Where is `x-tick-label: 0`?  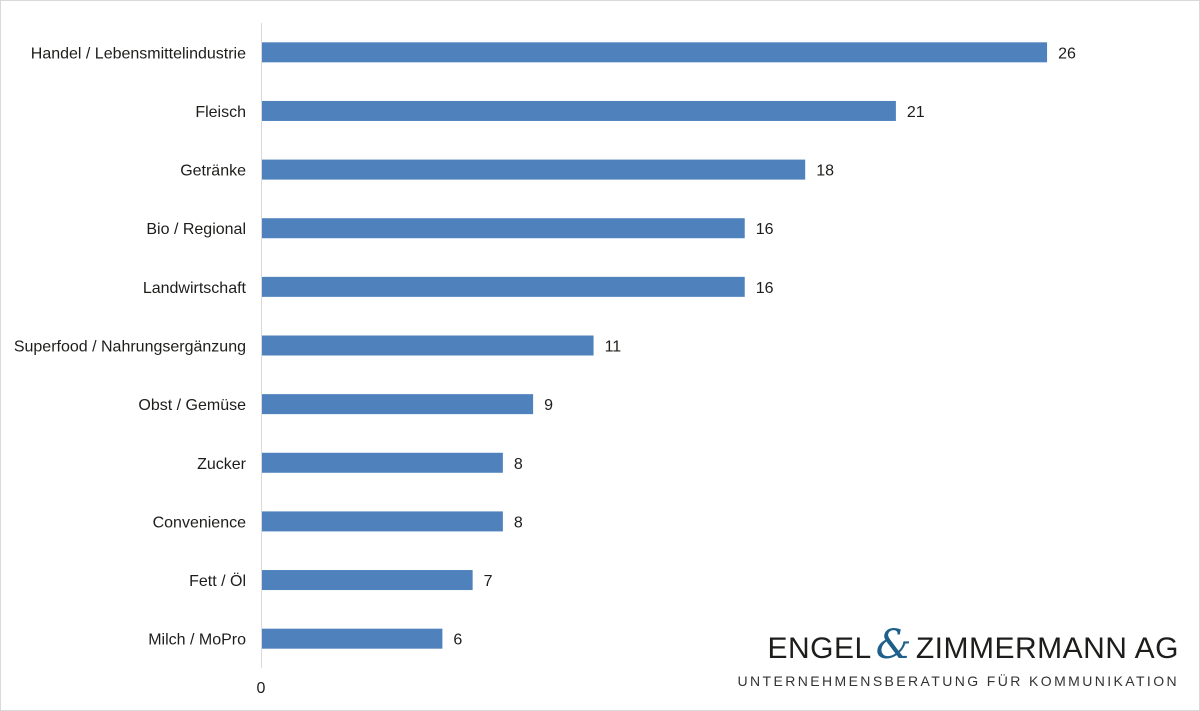 x-tick-label: 0 is located at coordinates (261, 688).